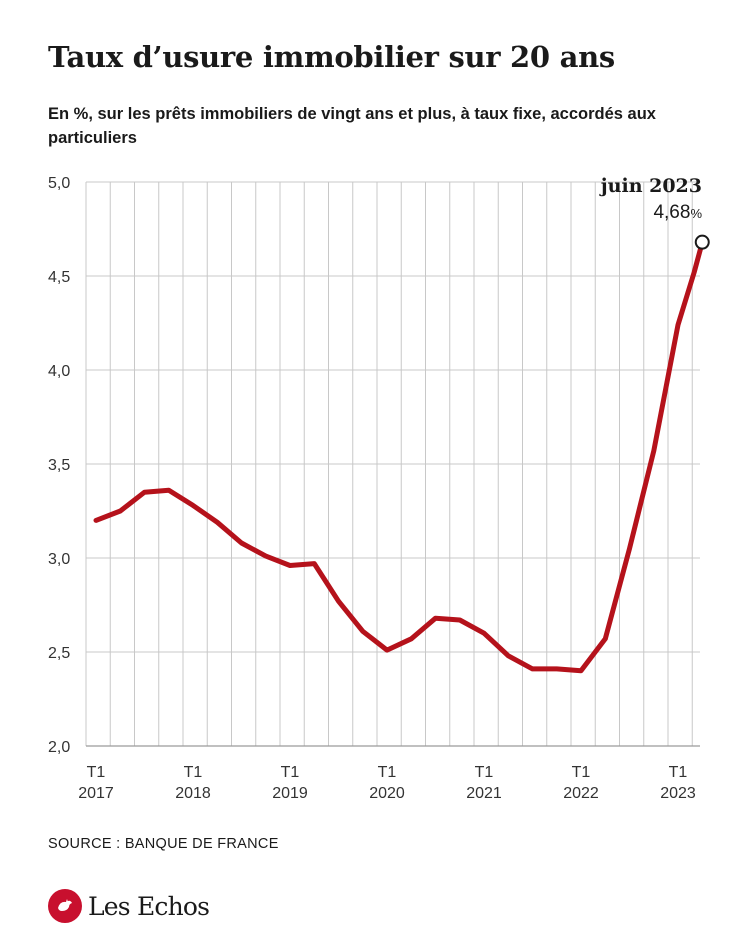  Describe the element at coordinates (193, 793) in the screenshot. I see `x-tick-label-year: 2018` at that location.